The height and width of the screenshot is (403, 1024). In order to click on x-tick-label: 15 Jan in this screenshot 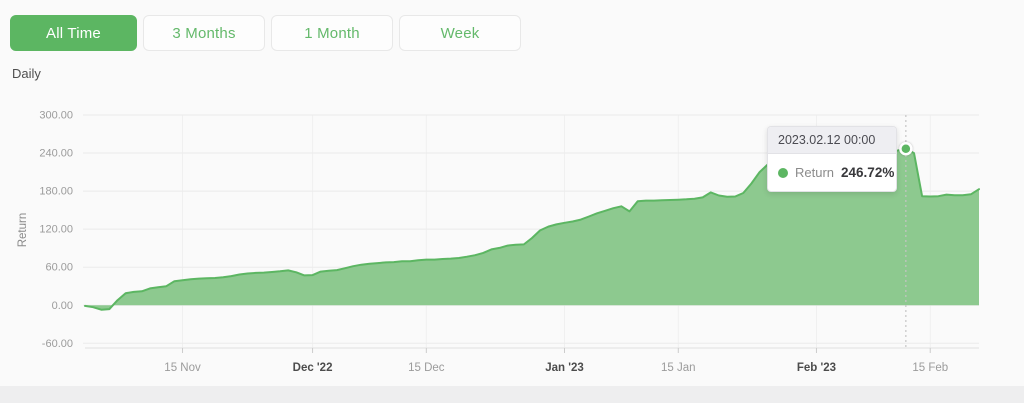, I will do `click(678, 368)`.